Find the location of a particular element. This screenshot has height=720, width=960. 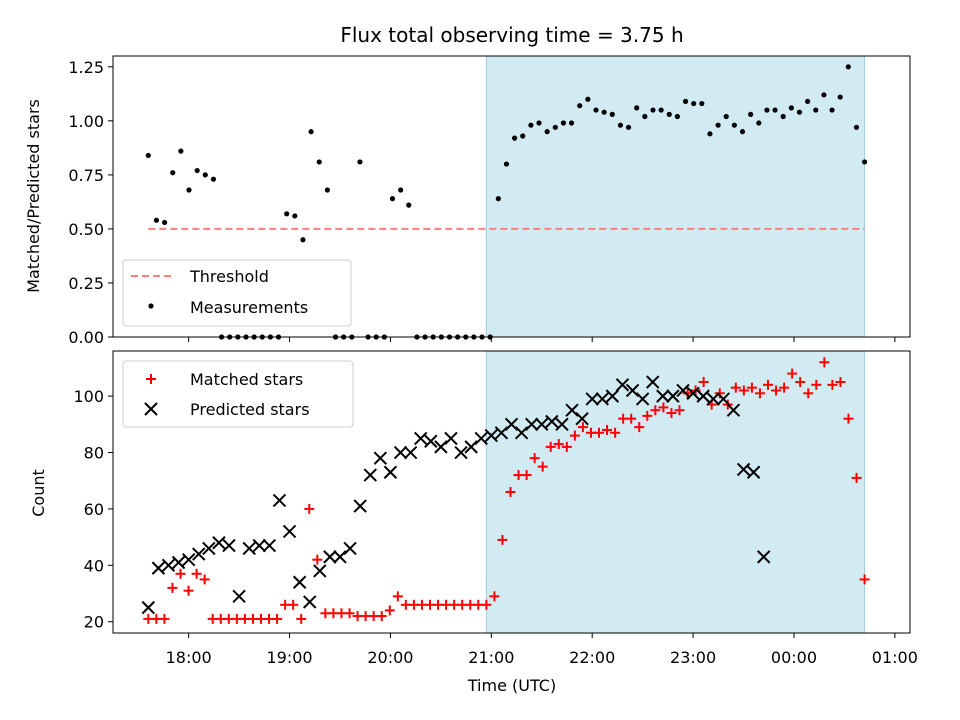

count-y-tick-label: 40 is located at coordinates (94, 565).